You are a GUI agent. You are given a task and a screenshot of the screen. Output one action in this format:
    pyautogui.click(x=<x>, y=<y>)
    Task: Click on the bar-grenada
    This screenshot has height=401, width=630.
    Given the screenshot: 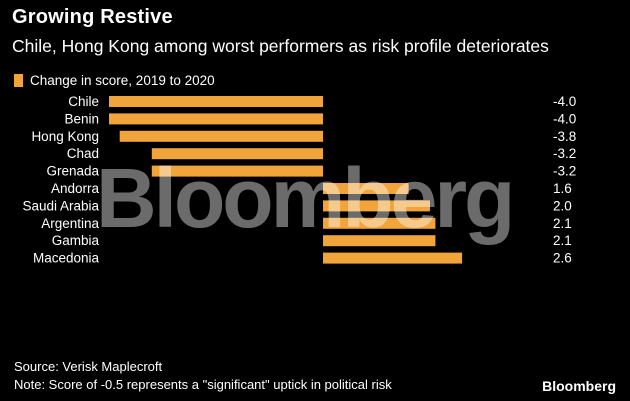 What is the action you would take?
    pyautogui.click(x=237, y=171)
    